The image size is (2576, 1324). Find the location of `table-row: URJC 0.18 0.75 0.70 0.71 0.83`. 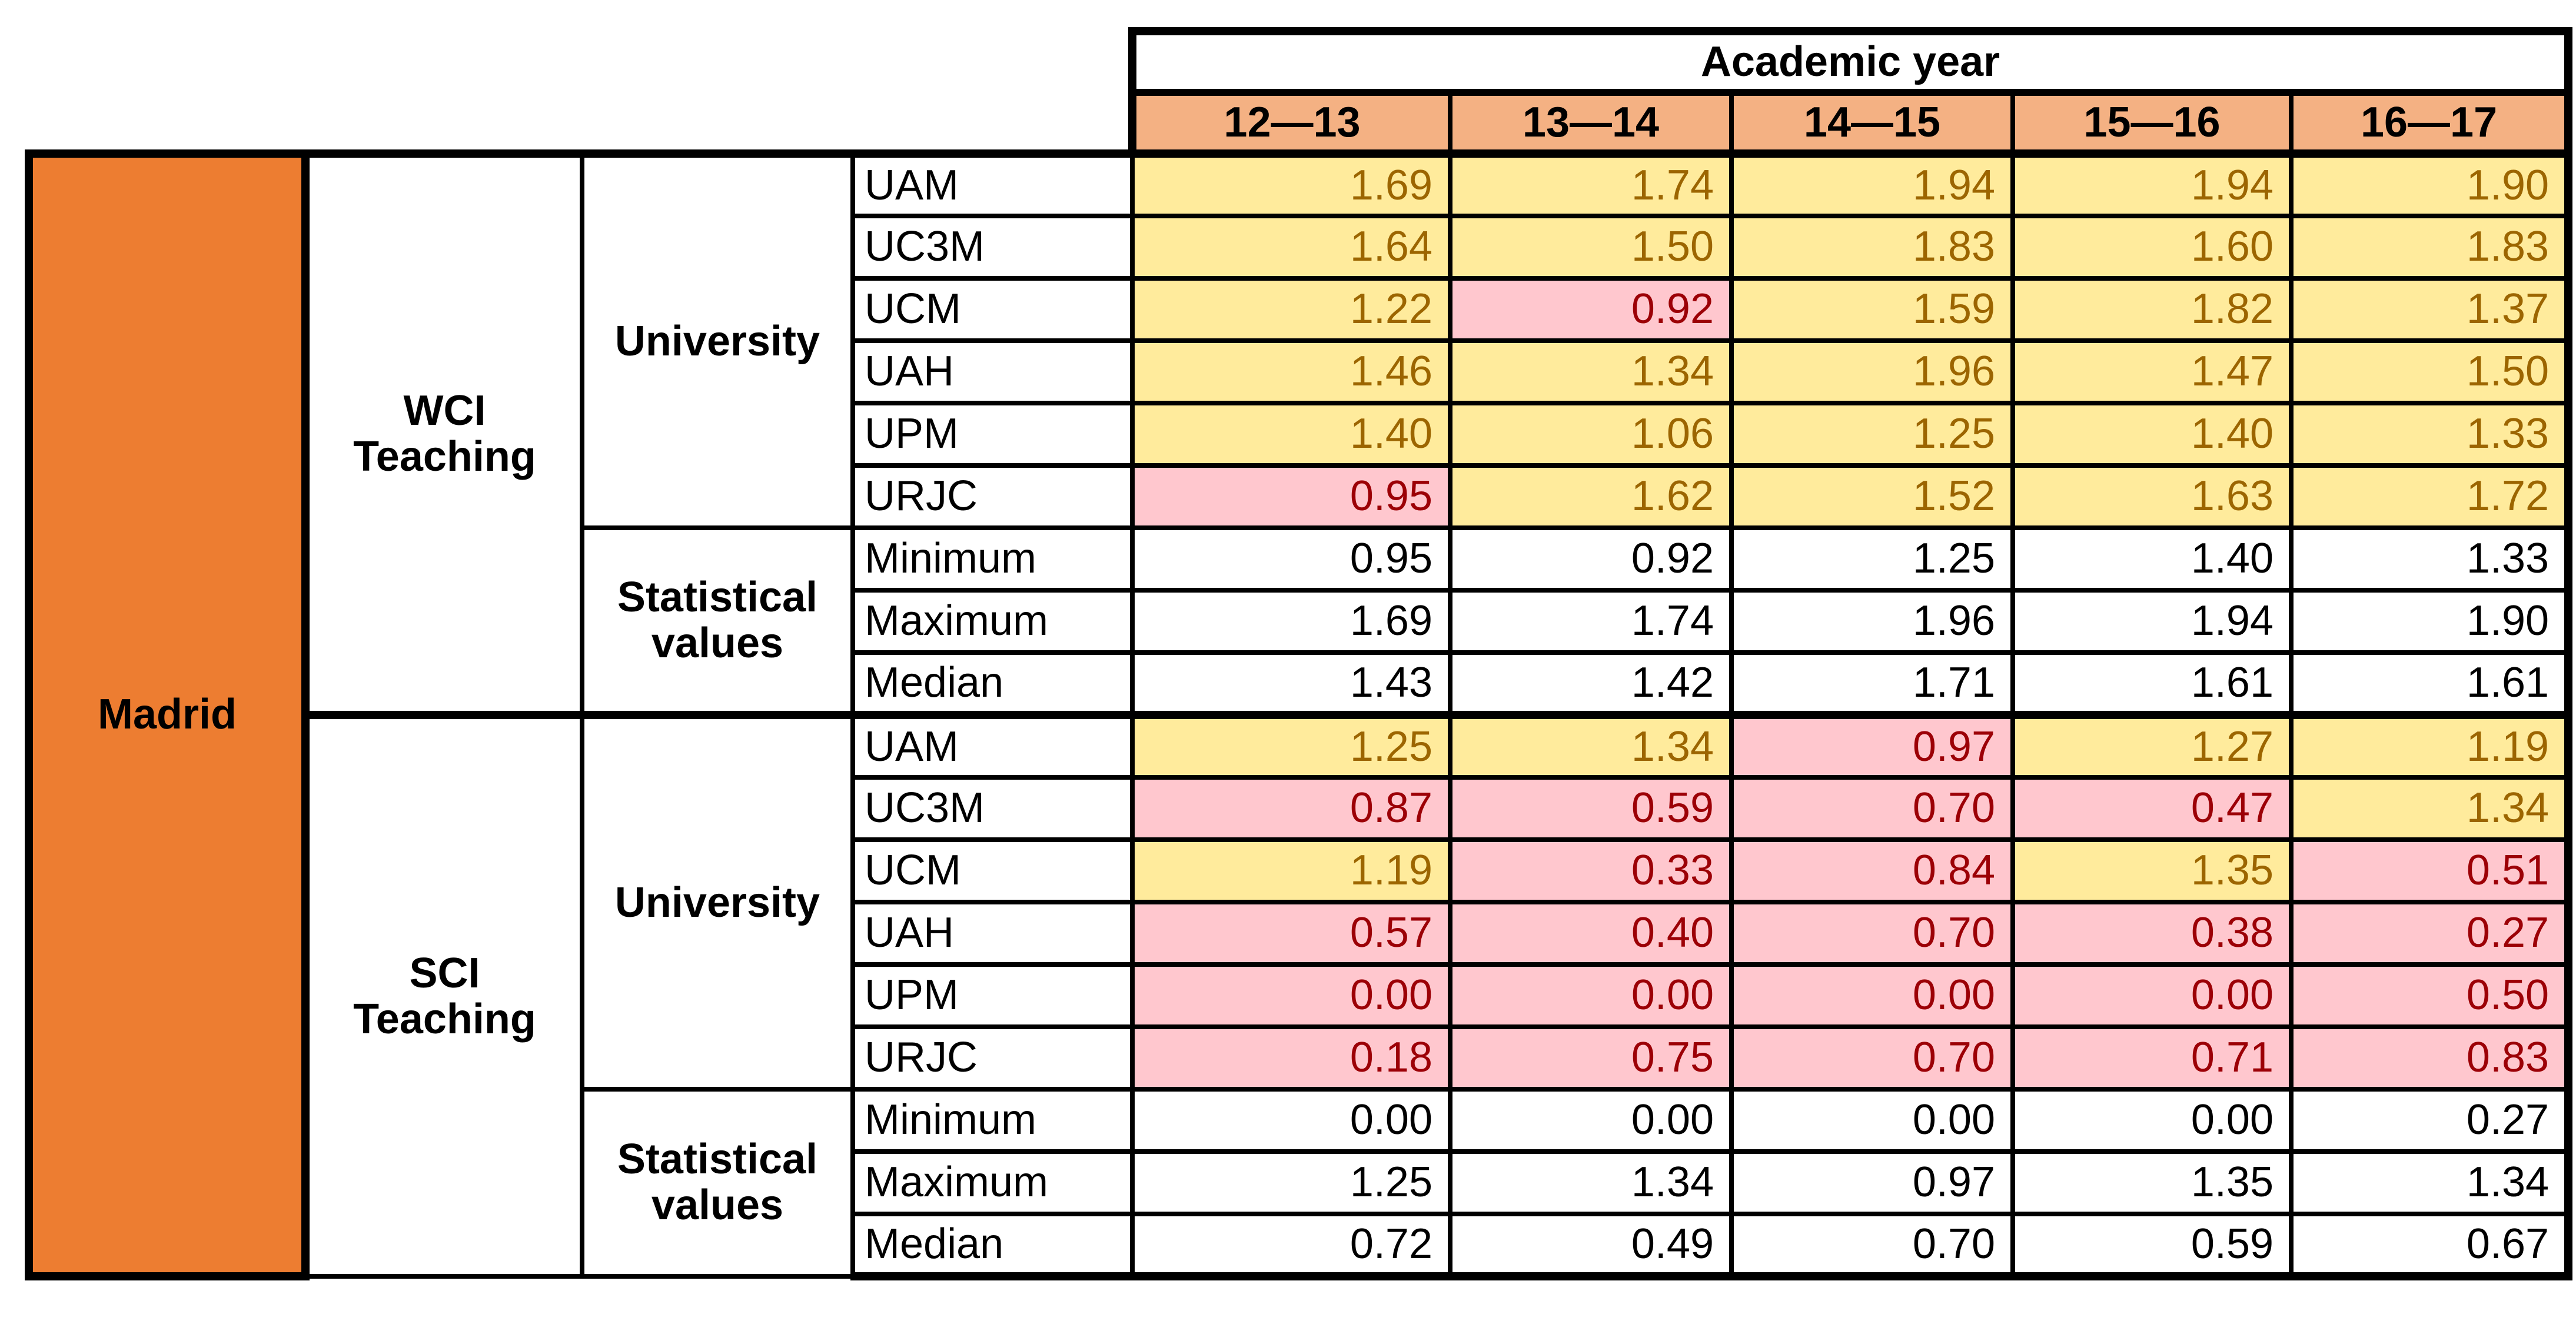

table-row: URJC 0.18 0.75 0.70 0.71 0.83 is located at coordinates (1301, 1058).